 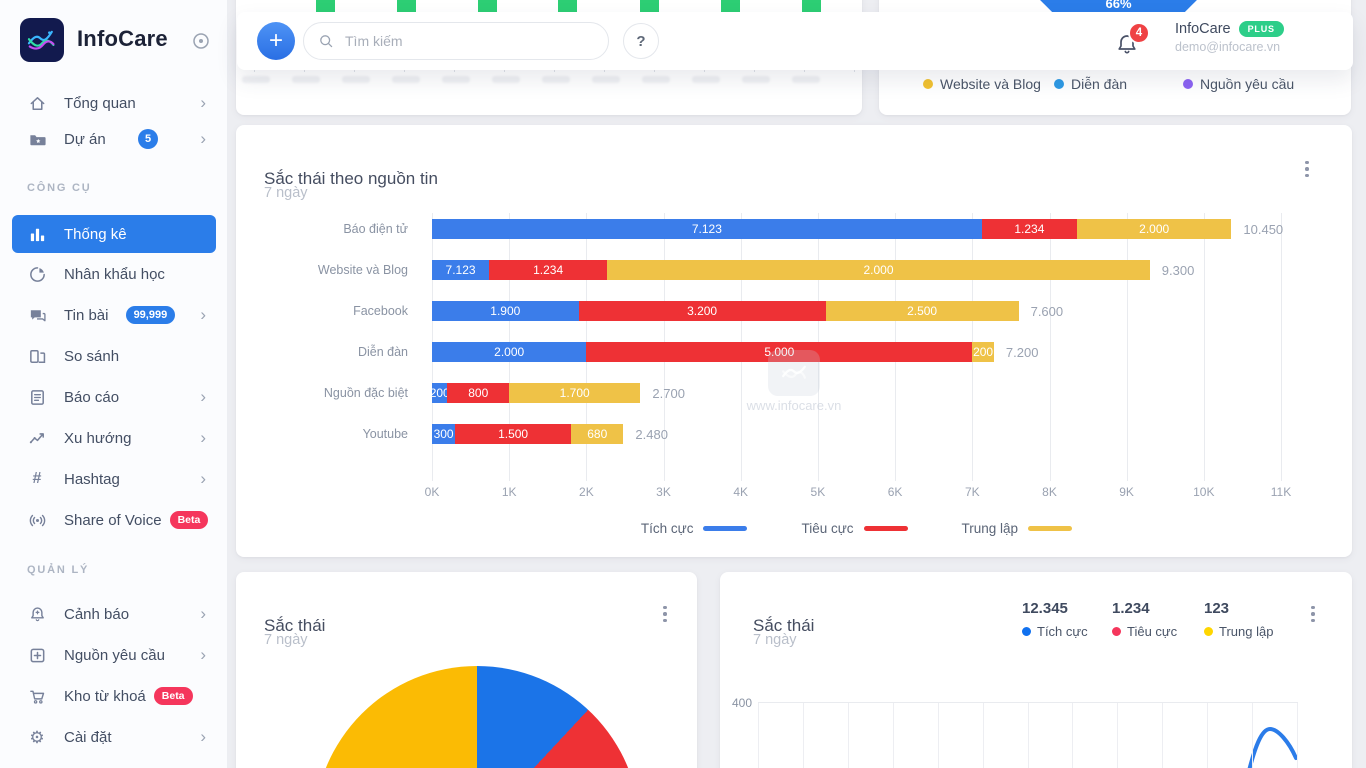 What do you see at coordinates (795, 41) in the screenshot?
I see `topbar: + ? 4 InfoCare PLUS demo@infocare.vn` at bounding box center [795, 41].